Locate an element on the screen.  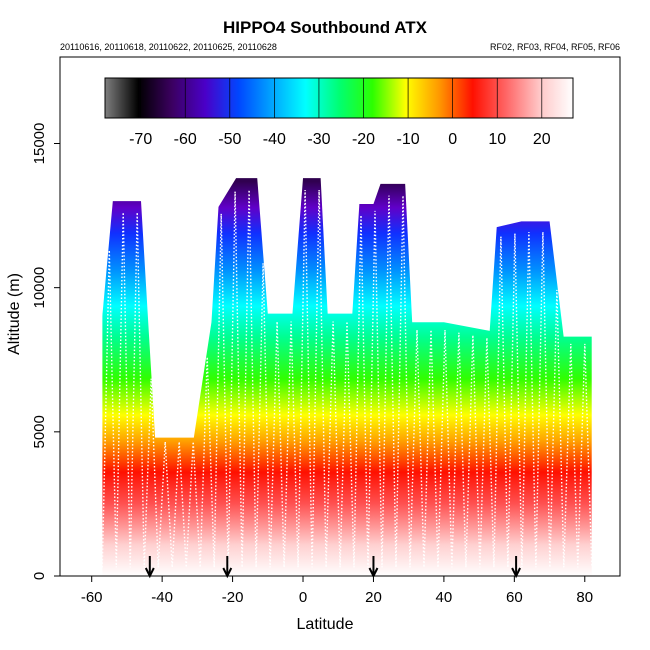
x-tick-label: 40 is located at coordinates (444, 597).